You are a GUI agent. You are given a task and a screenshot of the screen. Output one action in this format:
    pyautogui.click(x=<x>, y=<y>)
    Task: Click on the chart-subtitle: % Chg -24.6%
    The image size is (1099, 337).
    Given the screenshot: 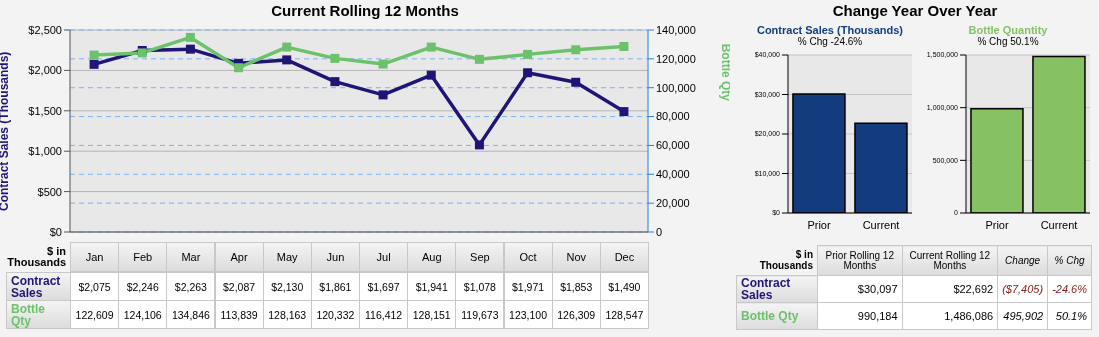 What is the action you would take?
    pyautogui.click(x=829, y=41)
    